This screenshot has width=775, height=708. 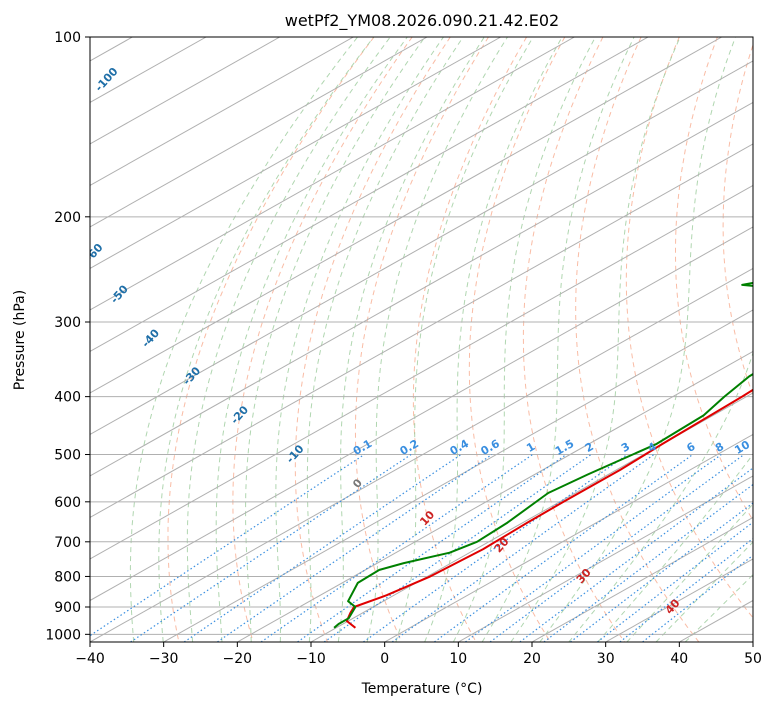 What do you see at coordinates (238, 659) in the screenshot?
I see `x-tick-label: −20` at bounding box center [238, 659].